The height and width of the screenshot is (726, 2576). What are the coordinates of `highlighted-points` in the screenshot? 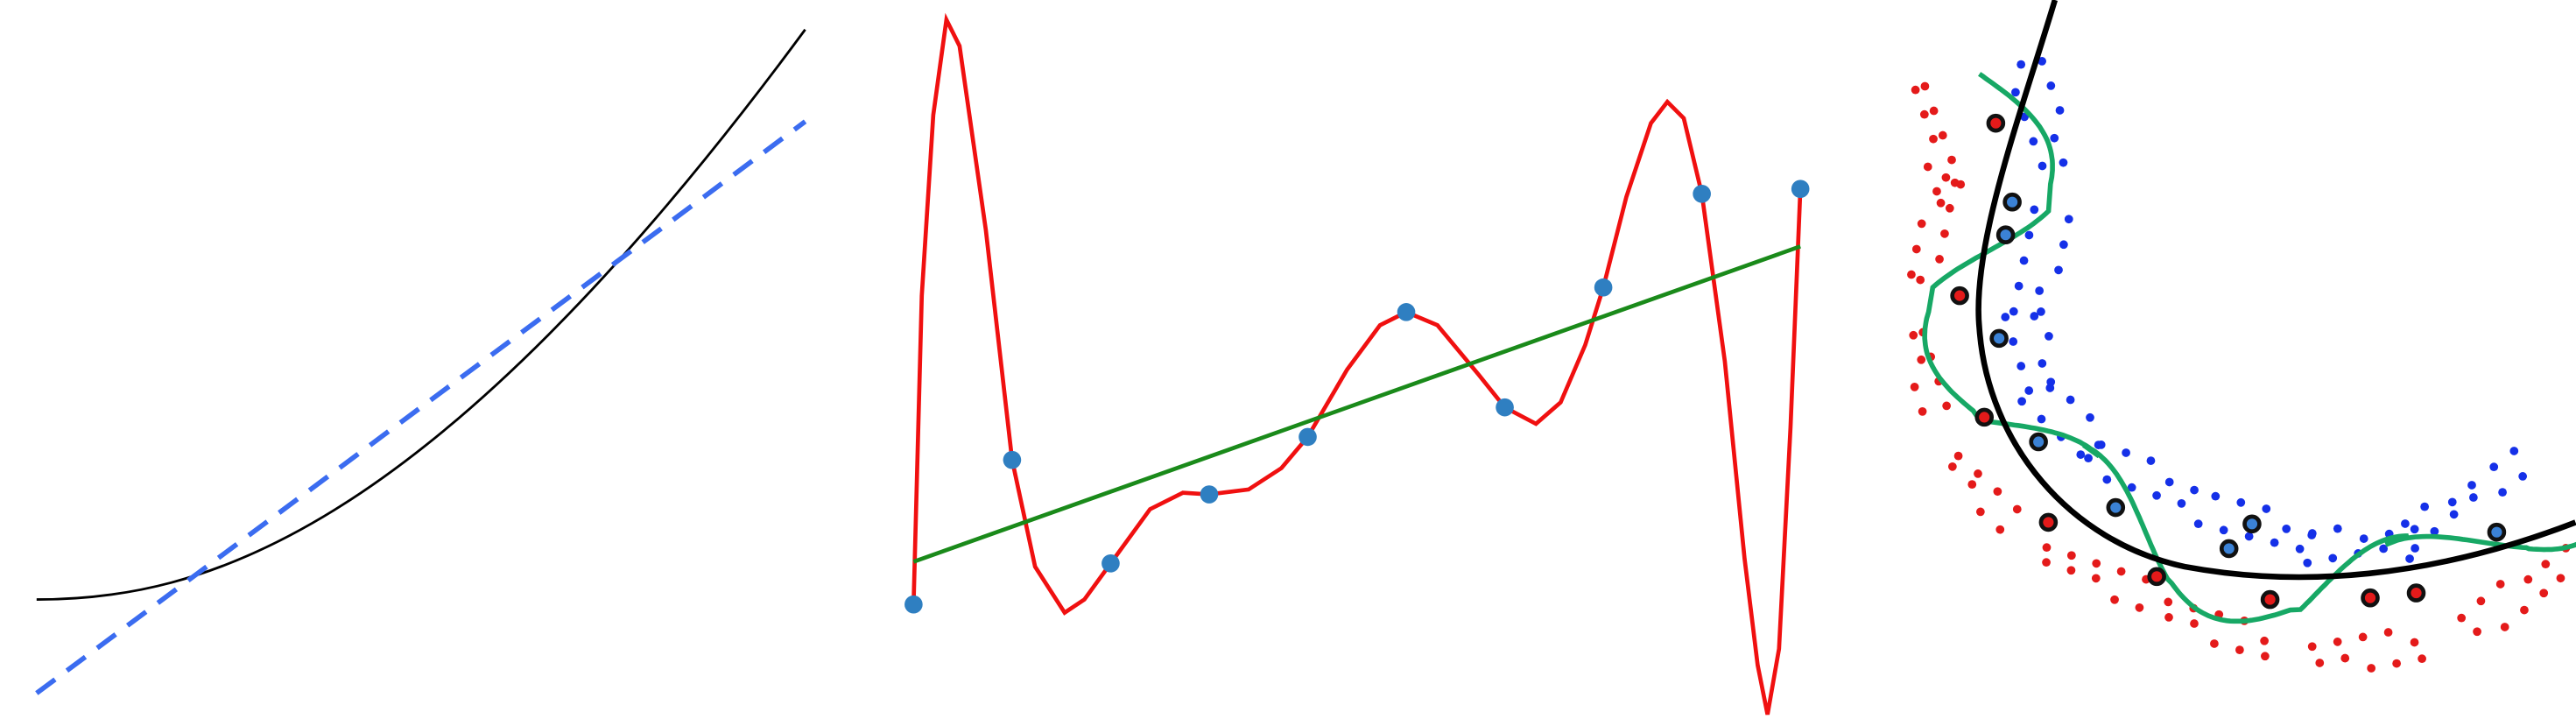 It's located at (2228, 361).